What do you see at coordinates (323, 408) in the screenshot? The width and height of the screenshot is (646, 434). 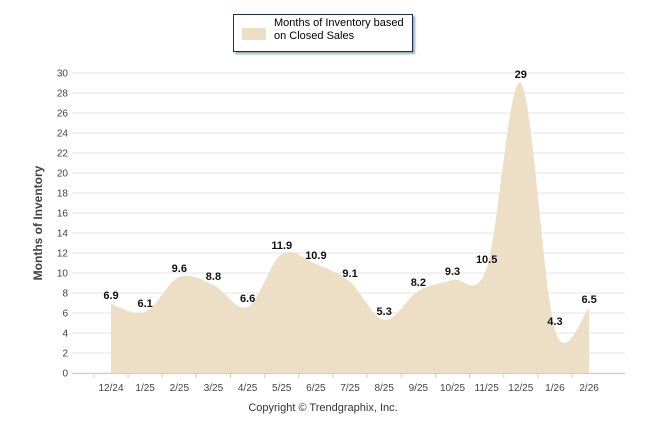 I see `copyright: Copyright © Trendgraphix, Inc.` at bounding box center [323, 408].